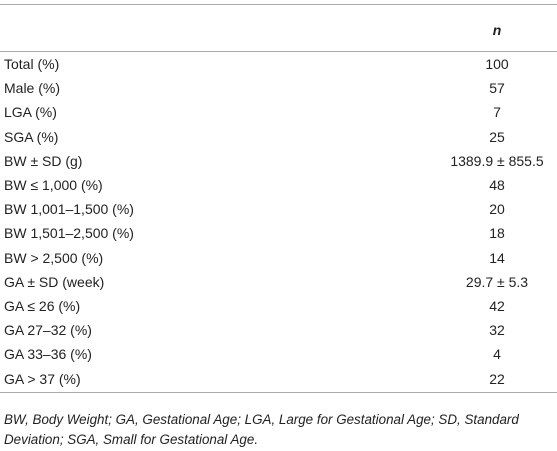 This screenshot has height=451, width=557. What do you see at coordinates (497, 281) in the screenshot?
I see `row-value: 29.7 ± 5.3` at bounding box center [497, 281].